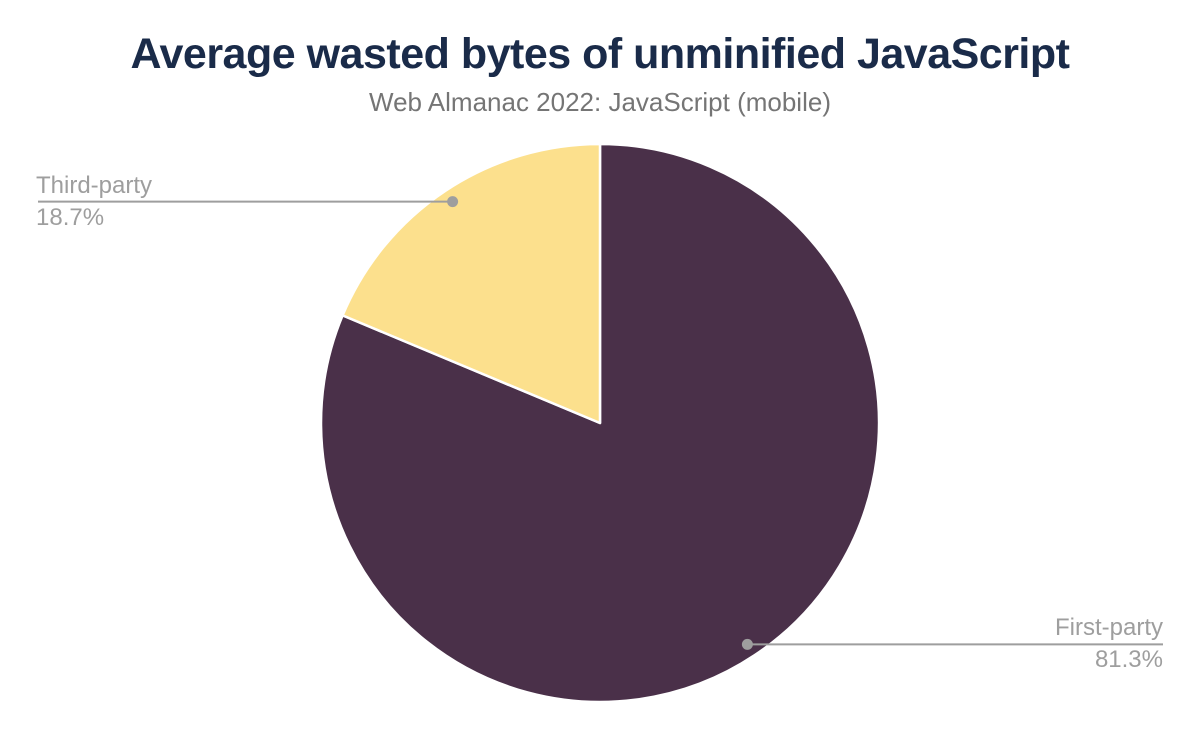  Describe the element at coordinates (94, 202) in the screenshot. I see `callout-third-party: Third-party 18.7%` at that location.